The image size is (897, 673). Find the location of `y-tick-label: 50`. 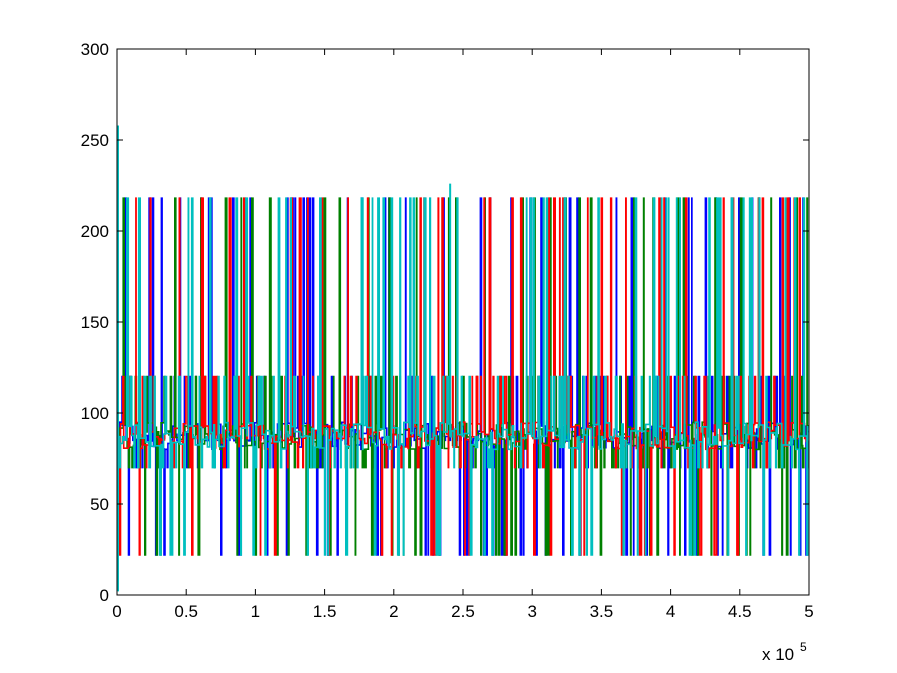

y-tick-label: 50 is located at coordinates (99, 504).